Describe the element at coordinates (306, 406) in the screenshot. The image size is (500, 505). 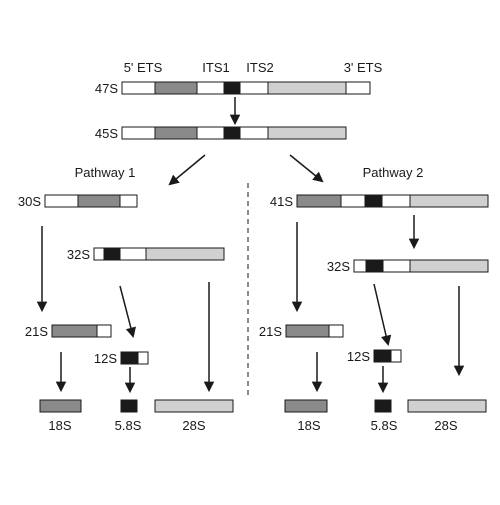
I see `bar-18s-right` at that location.